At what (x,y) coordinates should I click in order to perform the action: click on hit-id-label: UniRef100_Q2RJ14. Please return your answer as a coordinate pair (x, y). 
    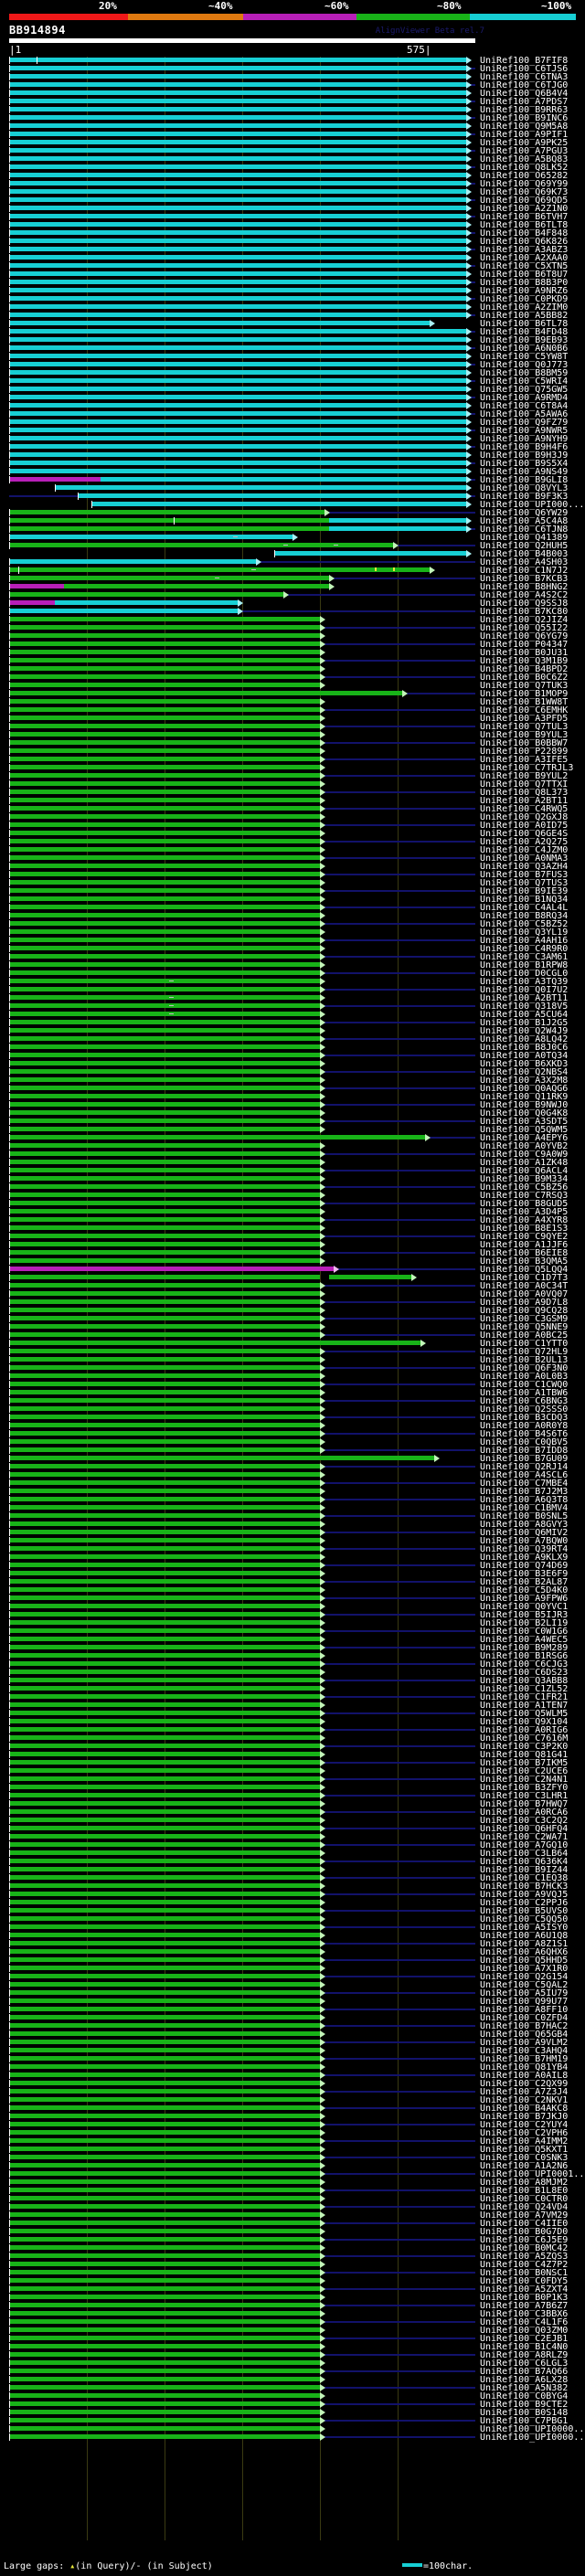
    Looking at the image, I should click on (524, 1467).